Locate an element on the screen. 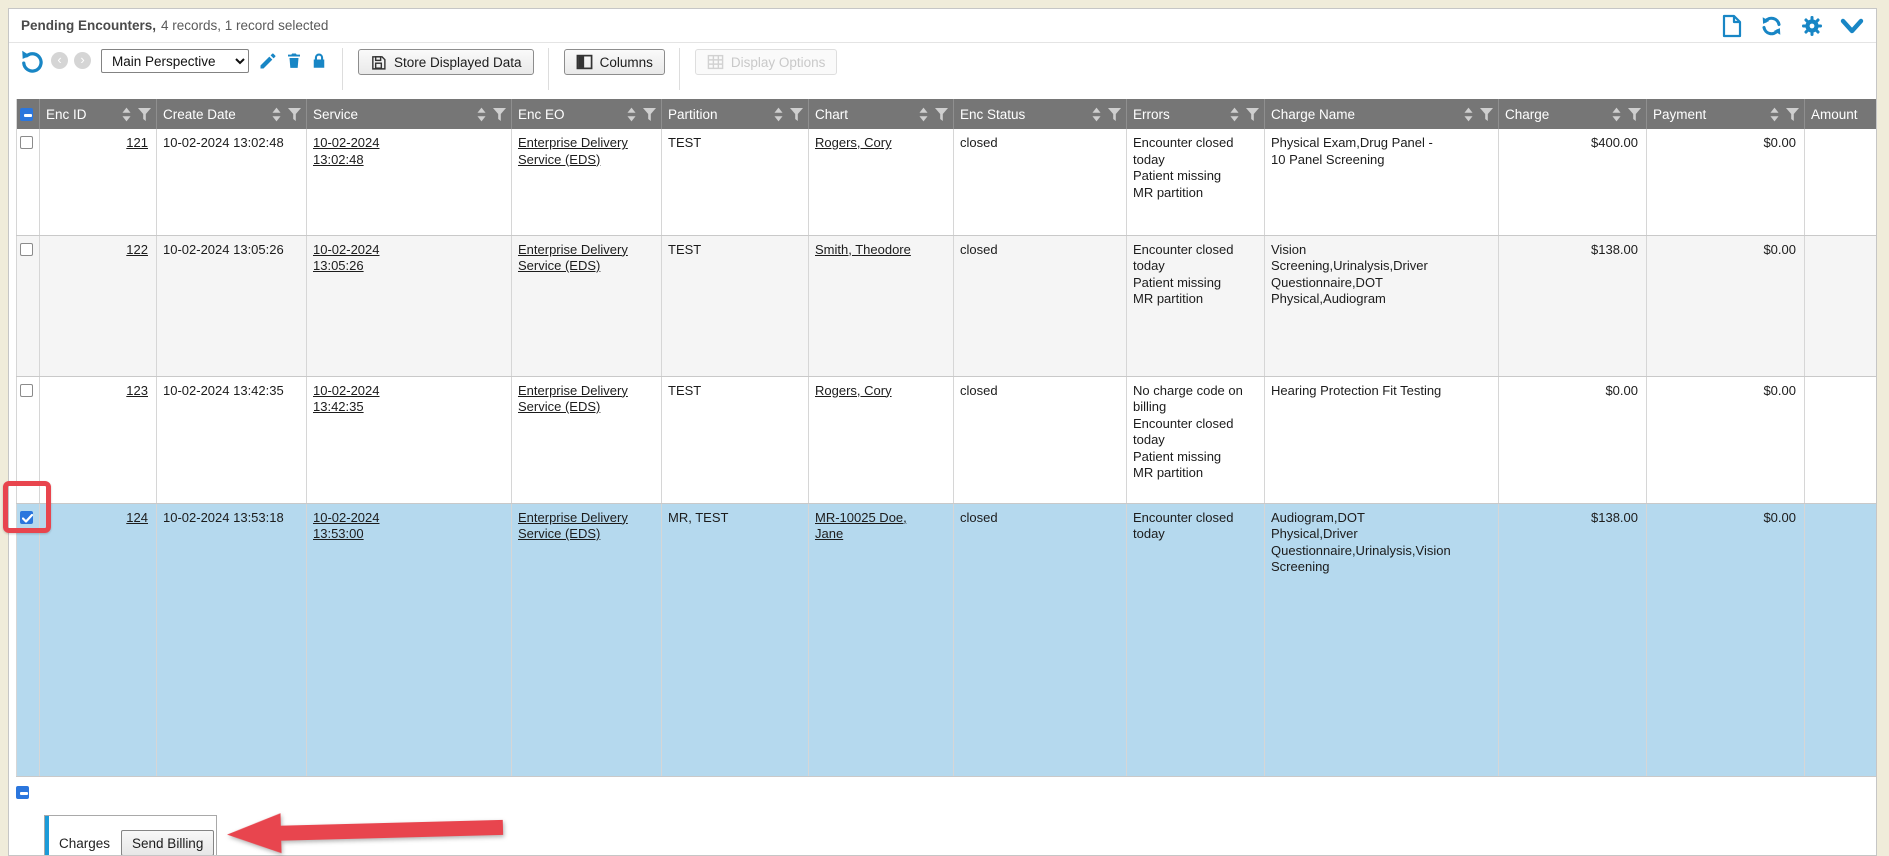 Image resolution: width=1889 pixels, height=856 pixels. service-link: 10-02-2024 13:42:35 is located at coordinates (346, 398).